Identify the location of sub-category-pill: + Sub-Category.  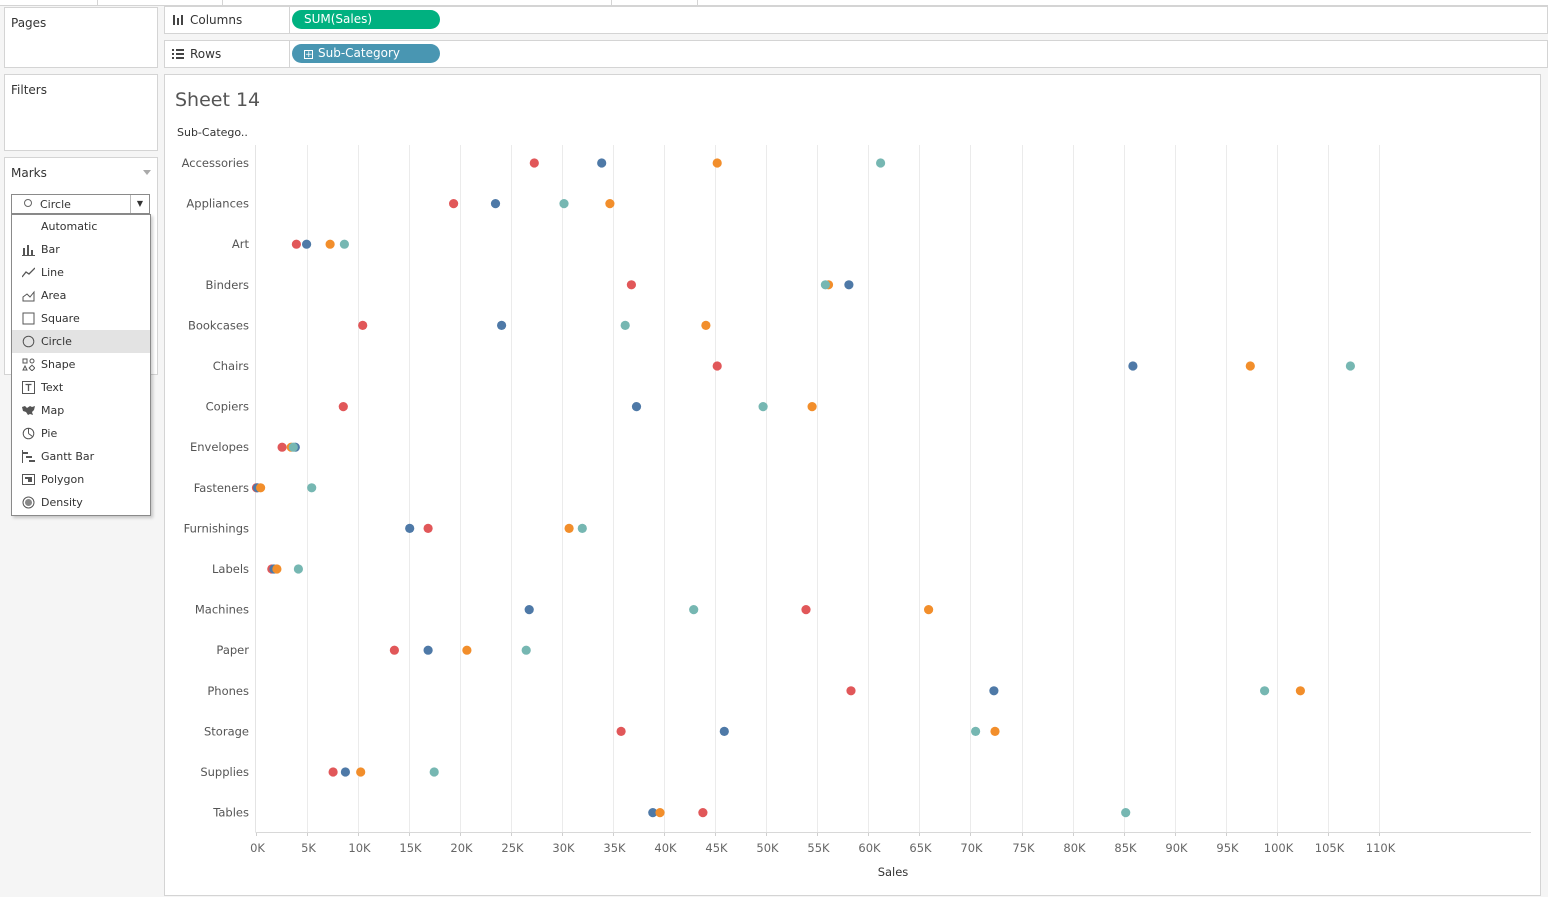
(366, 53).